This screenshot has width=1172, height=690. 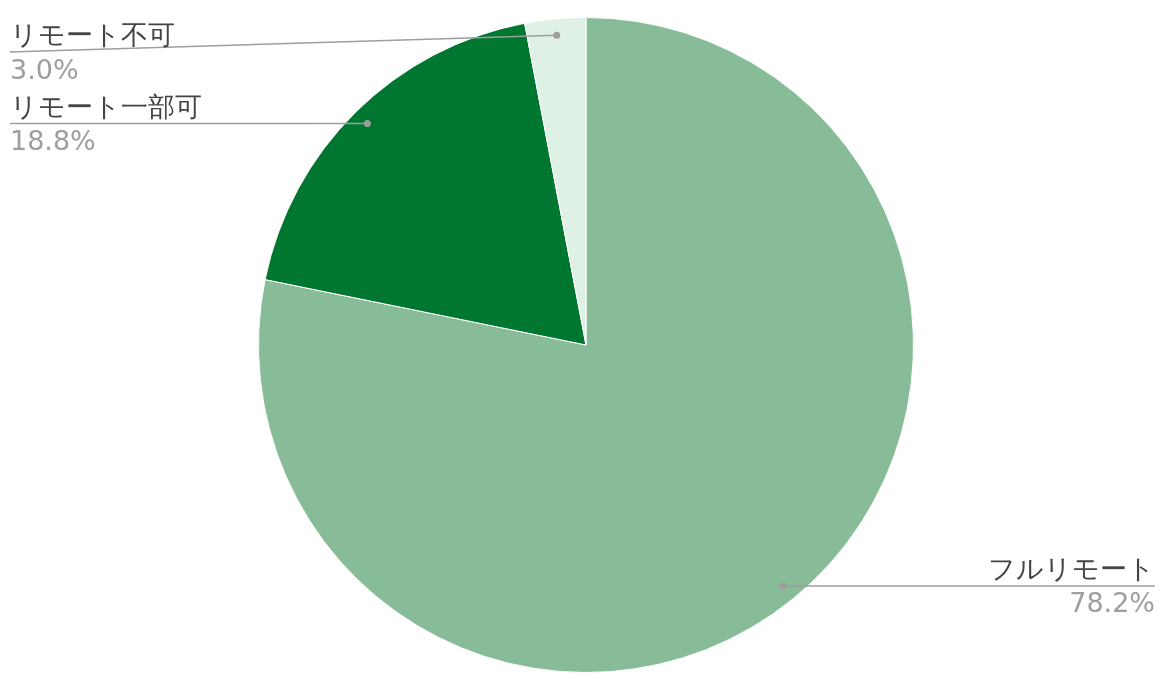 What do you see at coordinates (44, 69) in the screenshot?
I see `data-label: 3.0%` at bounding box center [44, 69].